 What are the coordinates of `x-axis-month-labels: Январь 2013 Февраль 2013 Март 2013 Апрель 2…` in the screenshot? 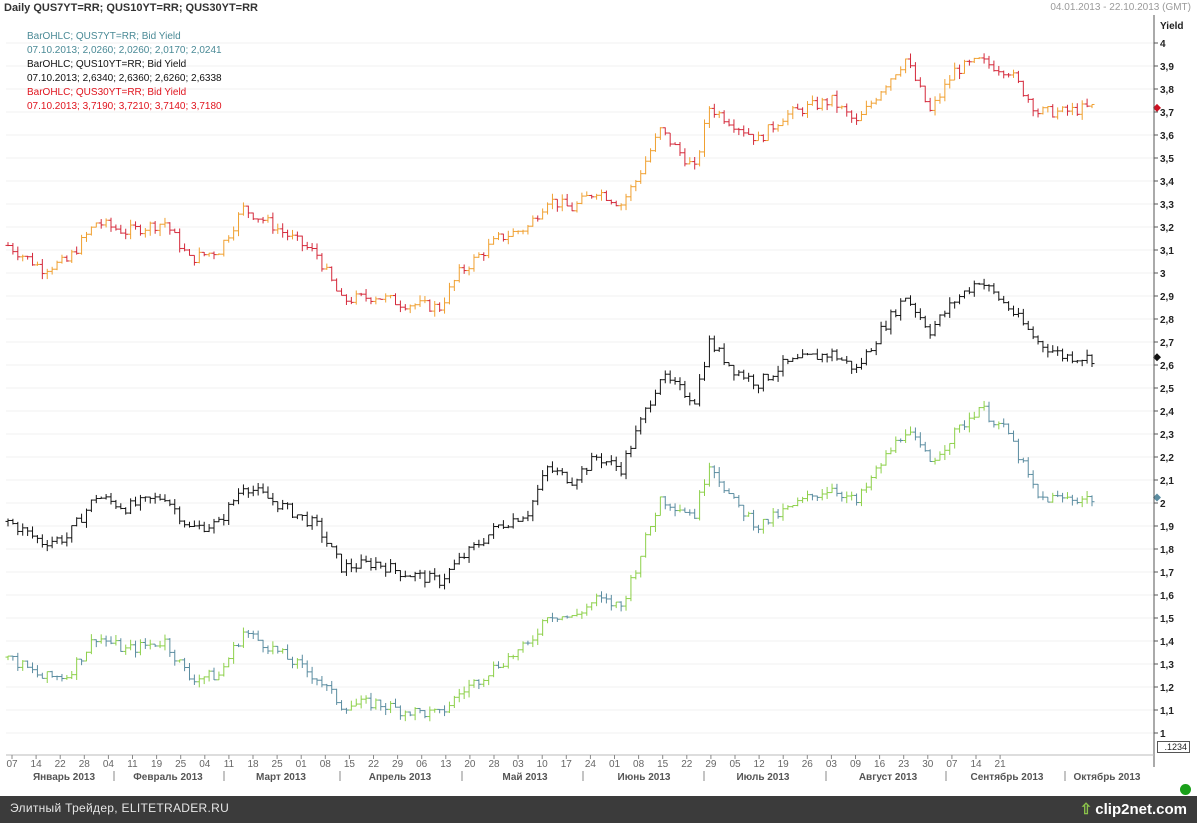 It's located at (587, 777).